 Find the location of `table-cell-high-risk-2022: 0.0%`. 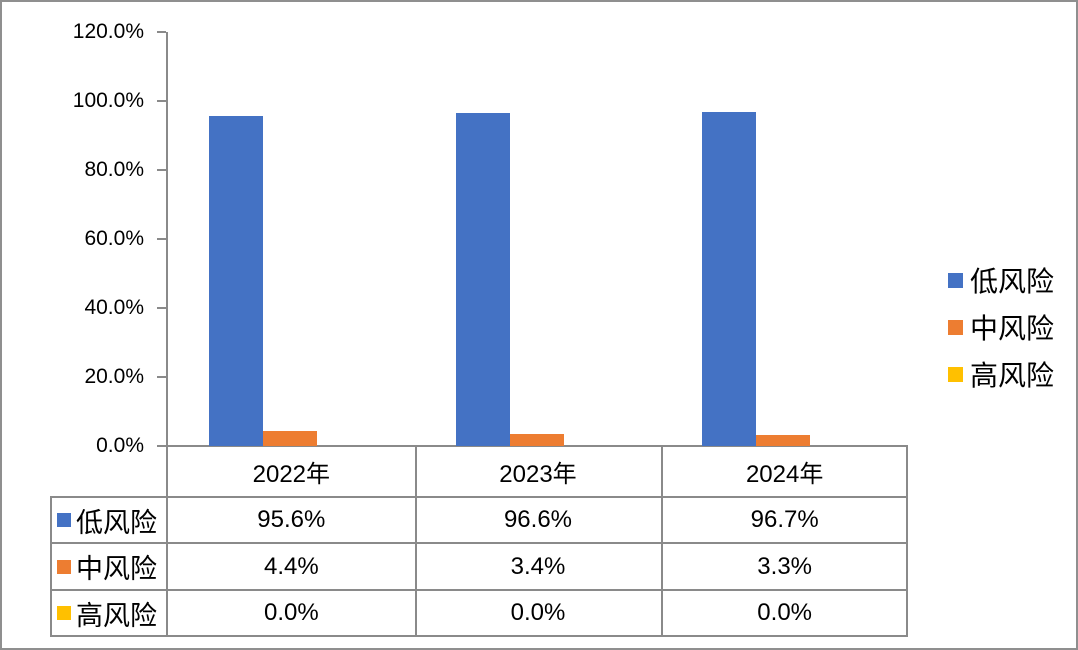

table-cell-high-risk-2022: 0.0% is located at coordinates (291, 612).